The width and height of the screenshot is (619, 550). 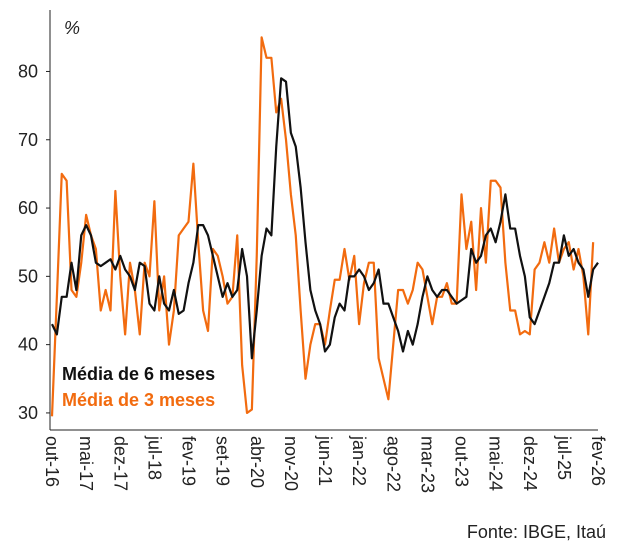 I want to click on x-tick-label: mai-24, so click(x=496, y=463).